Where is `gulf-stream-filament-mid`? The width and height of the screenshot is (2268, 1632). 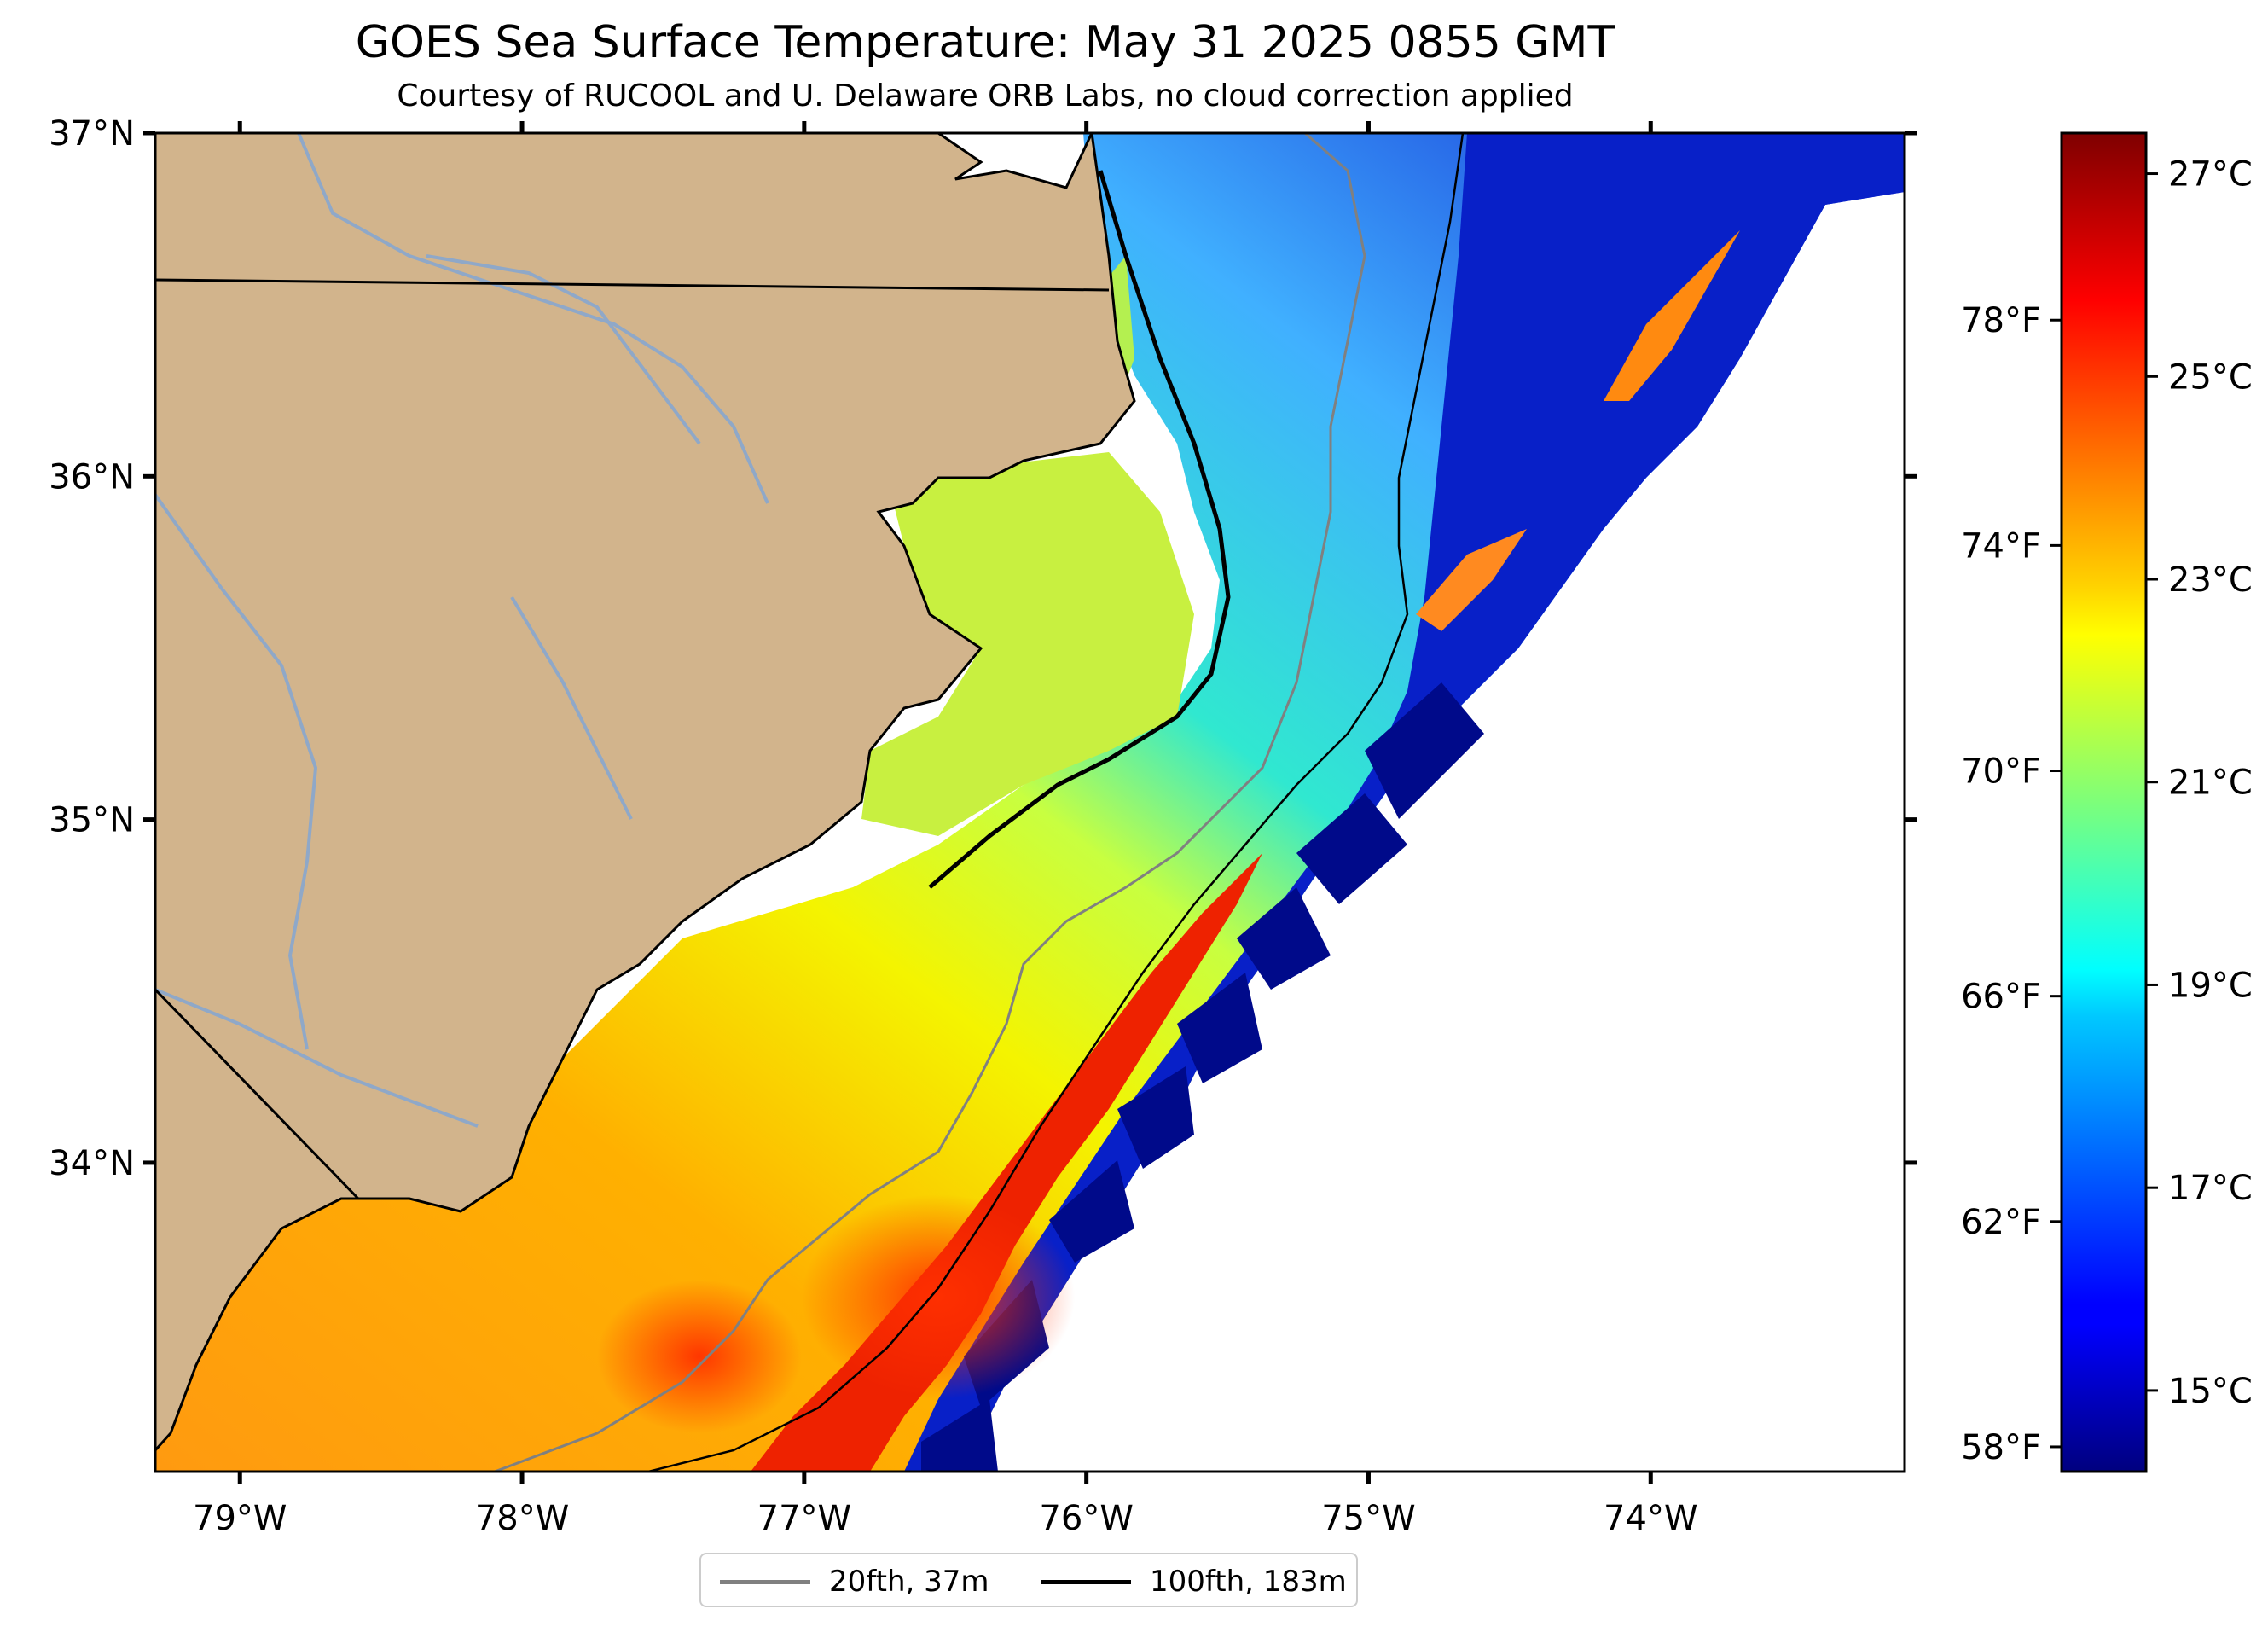 gulf-stream-filament-mid is located at coordinates (1471, 580).